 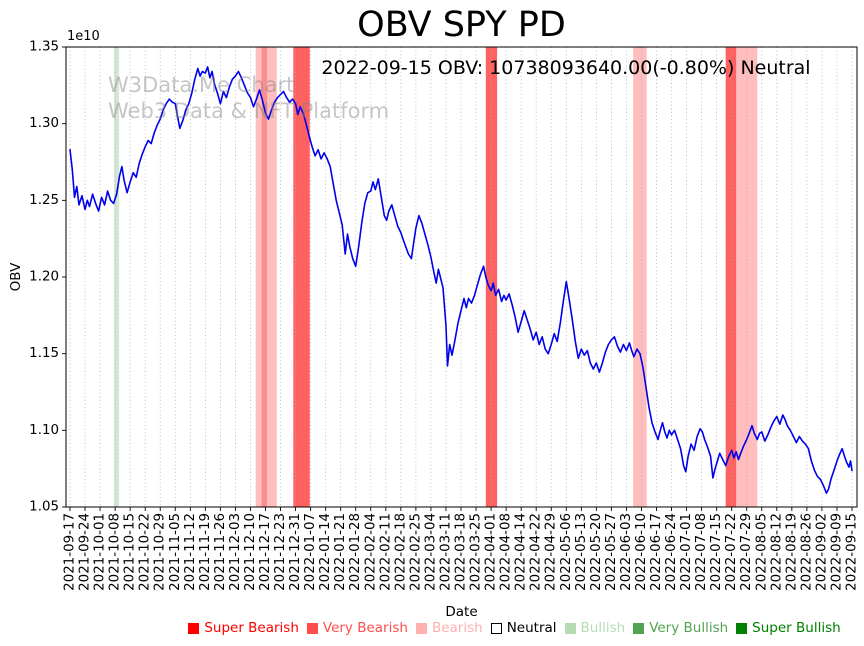 I want to click on x-tick-label: 2022-09-09, so click(x=836, y=552).